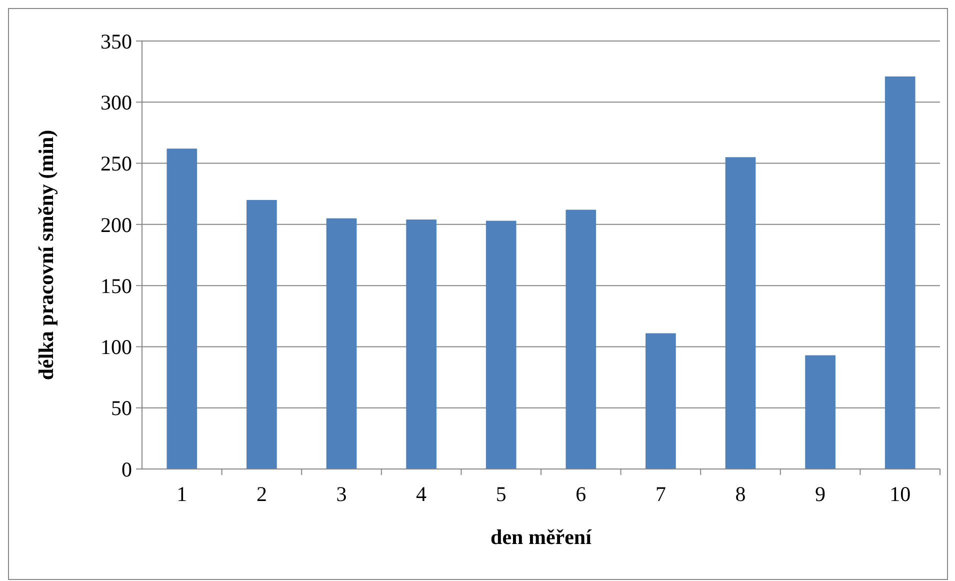  I want to click on x-axis-title: den měření, so click(541, 537).